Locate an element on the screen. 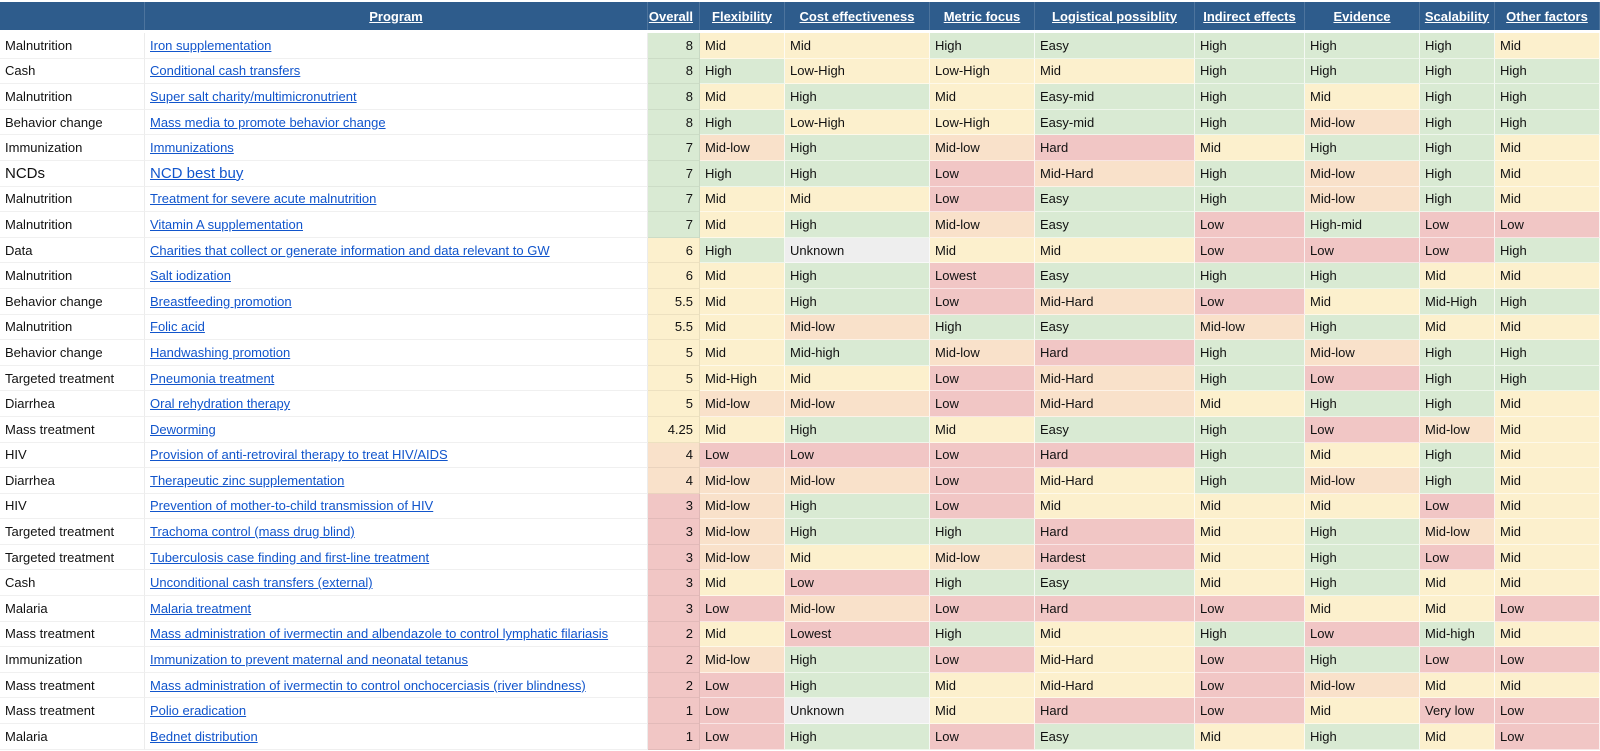 This screenshot has height=751, width=1600. program-link: Conditional cash transfers is located at coordinates (225, 71).